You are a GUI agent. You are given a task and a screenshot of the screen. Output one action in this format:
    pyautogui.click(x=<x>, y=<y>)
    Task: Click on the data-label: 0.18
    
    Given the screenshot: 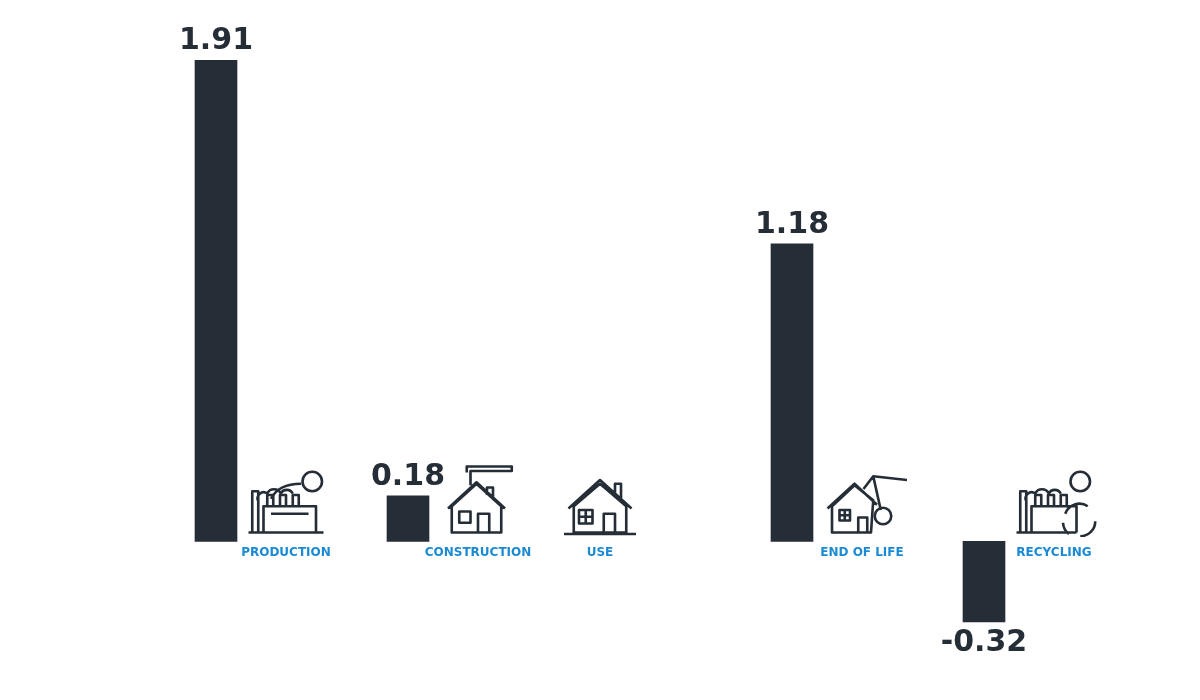 What is the action you would take?
    pyautogui.click(x=408, y=474)
    